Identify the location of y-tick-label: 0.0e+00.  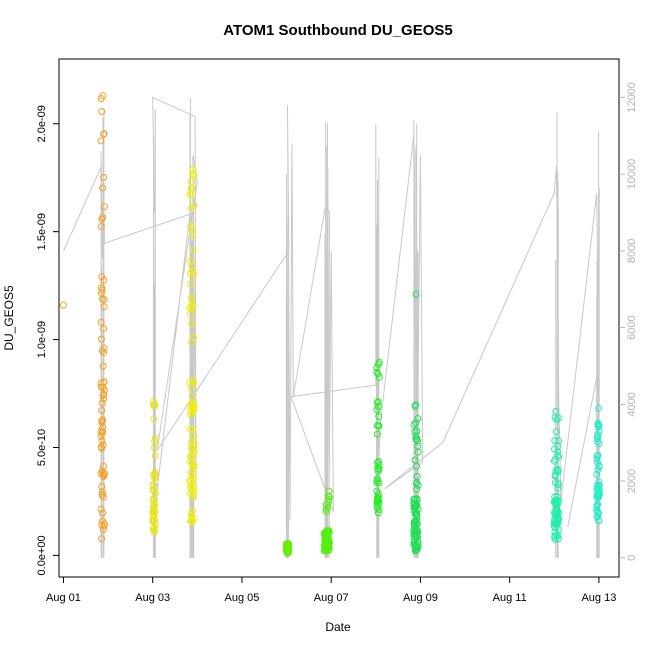
(42, 555).